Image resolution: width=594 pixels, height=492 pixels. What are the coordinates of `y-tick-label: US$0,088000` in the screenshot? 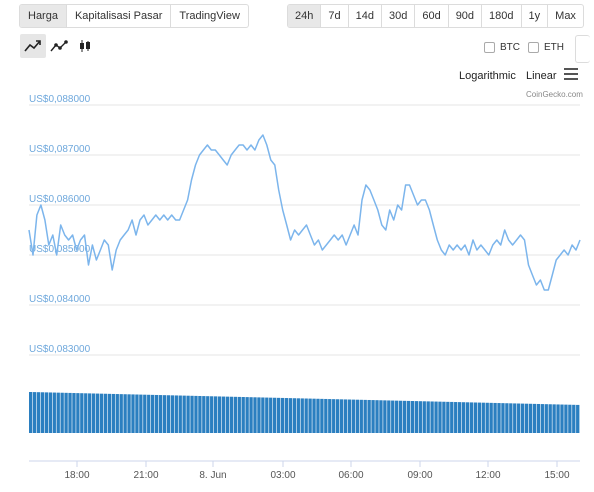 It's located at (60, 99).